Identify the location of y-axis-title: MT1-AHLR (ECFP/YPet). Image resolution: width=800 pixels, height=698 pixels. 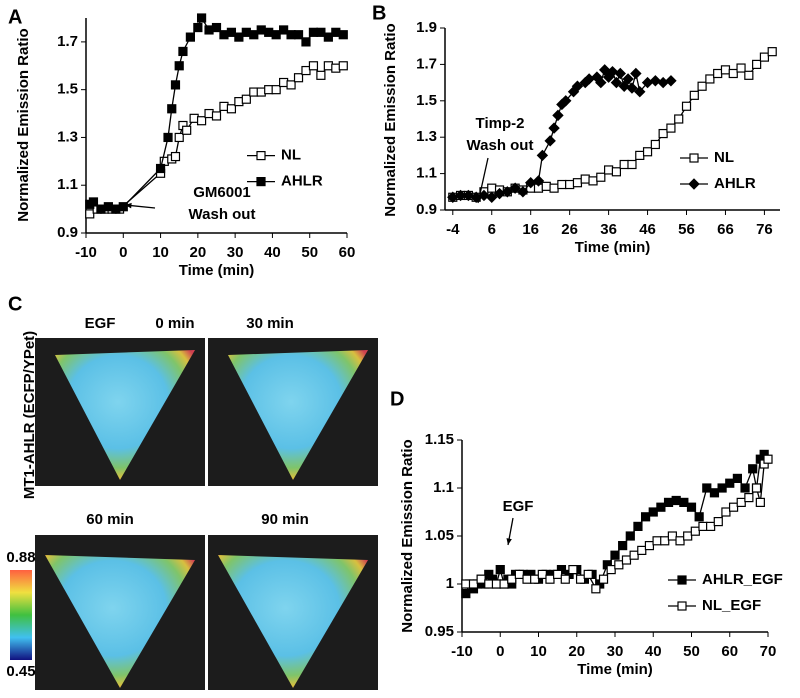
(29, 415).